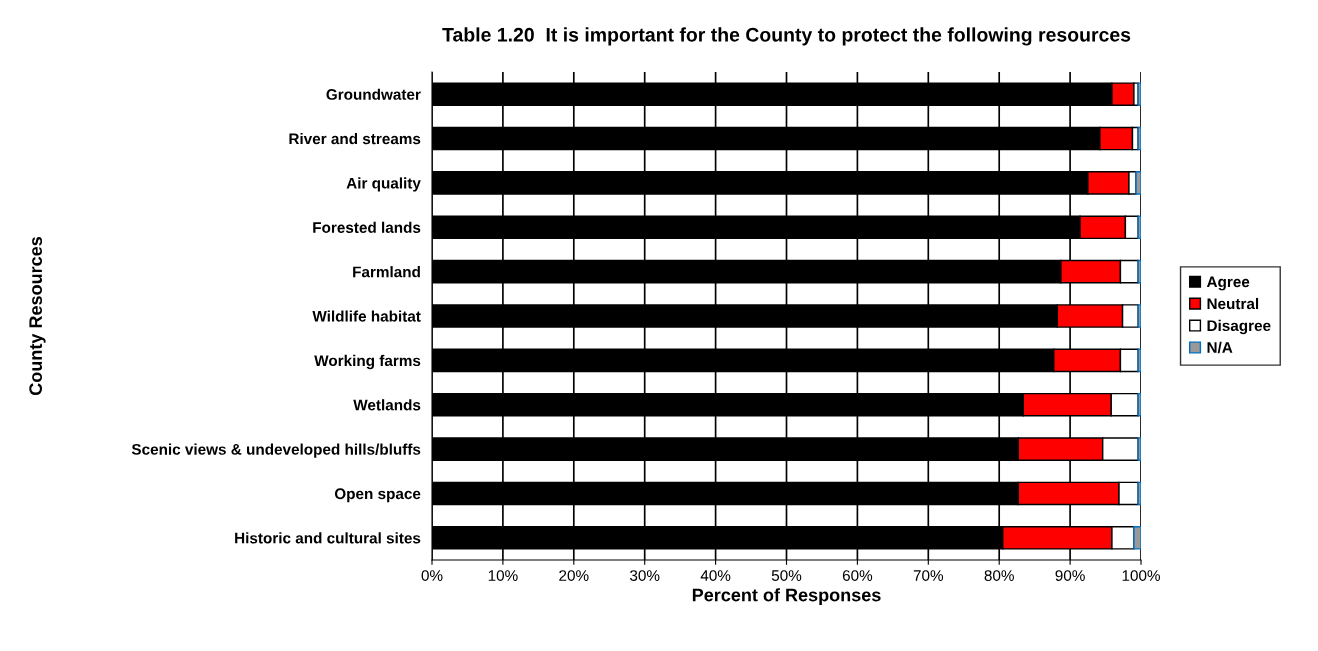 Image resolution: width=1318 pixels, height=651 pixels. What do you see at coordinates (432, 575) in the screenshot?
I see `x-tick-label: 0%` at bounding box center [432, 575].